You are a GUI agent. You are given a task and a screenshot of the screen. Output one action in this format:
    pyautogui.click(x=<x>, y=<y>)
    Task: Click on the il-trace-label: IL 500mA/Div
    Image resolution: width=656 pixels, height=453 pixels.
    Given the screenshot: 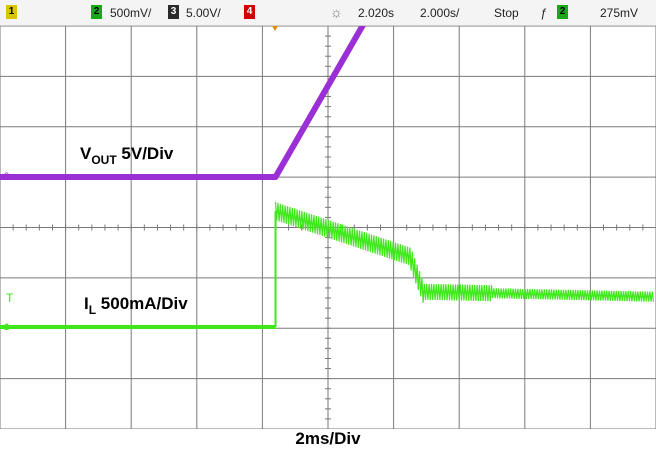 What is the action you would take?
    pyautogui.click(x=136, y=305)
    